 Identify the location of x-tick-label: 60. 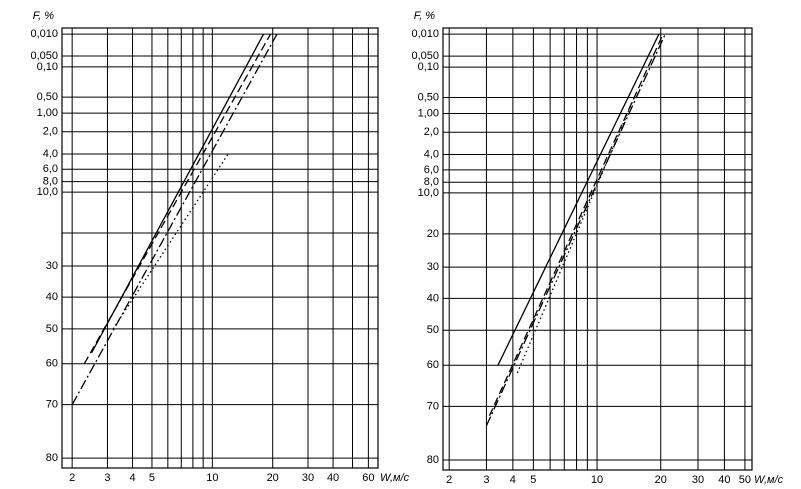
(368, 478).